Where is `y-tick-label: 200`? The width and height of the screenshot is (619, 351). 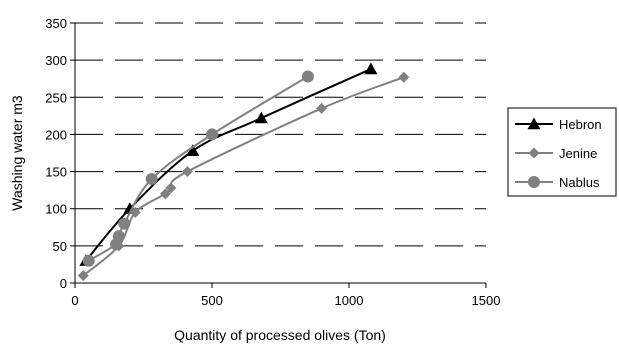 y-tick-label: 200 is located at coordinates (56, 134).